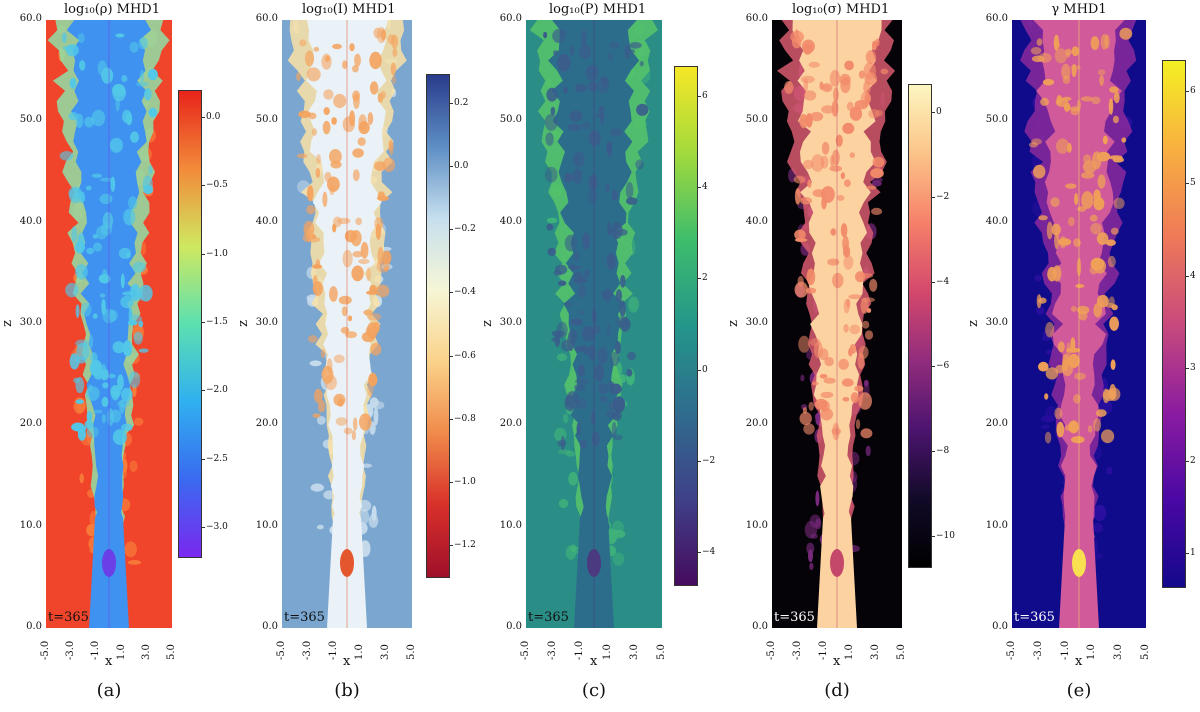  Describe the element at coordinates (937, 111) in the screenshot. I see `colorbar-tick-label: 0` at that location.